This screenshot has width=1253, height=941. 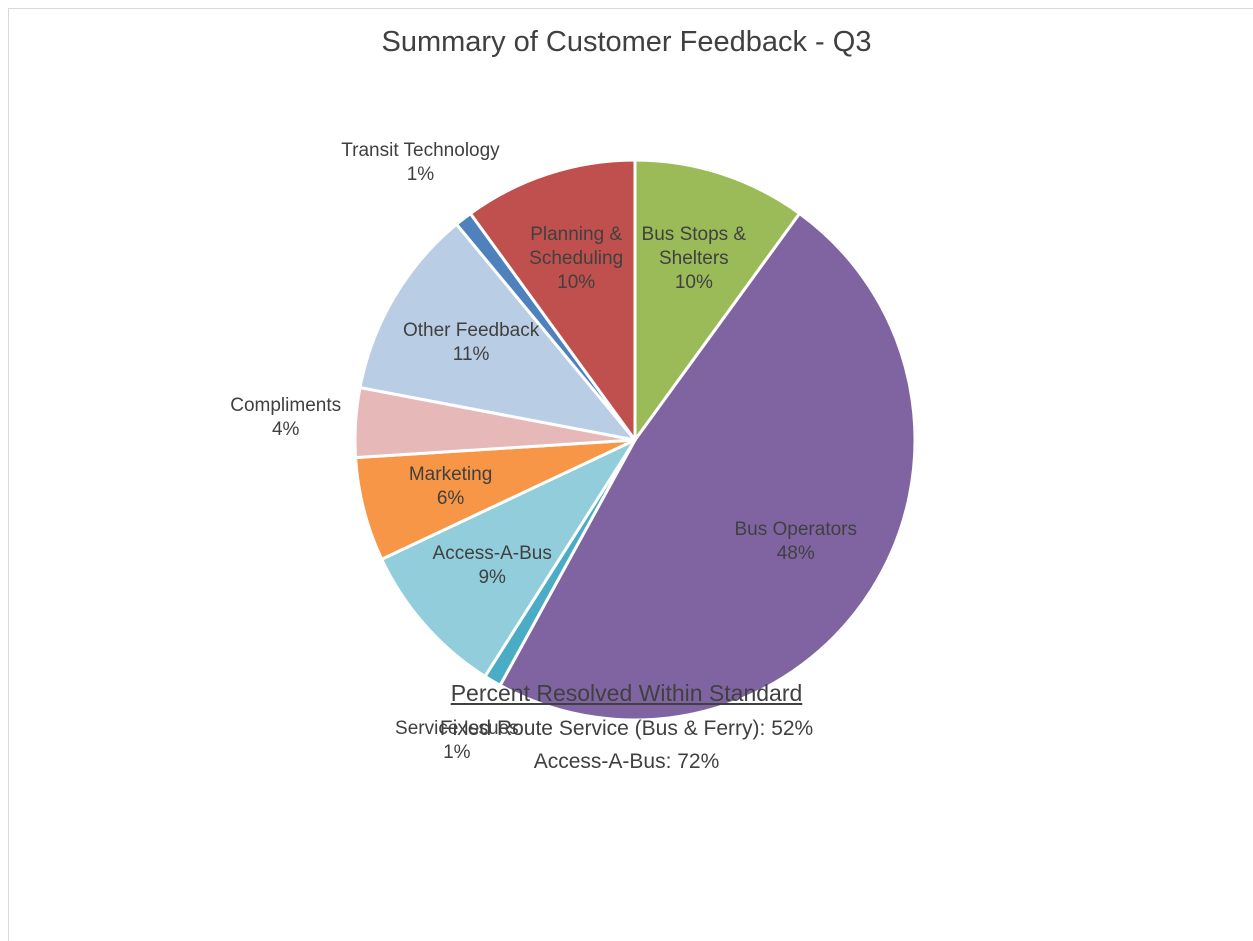 I want to click on slice-label: Other Feedback 11%, so click(x=471, y=343).